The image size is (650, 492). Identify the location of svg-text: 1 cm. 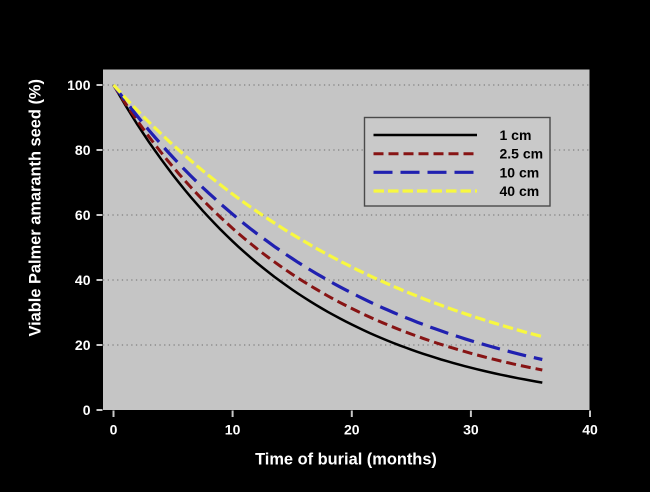
(516, 135).